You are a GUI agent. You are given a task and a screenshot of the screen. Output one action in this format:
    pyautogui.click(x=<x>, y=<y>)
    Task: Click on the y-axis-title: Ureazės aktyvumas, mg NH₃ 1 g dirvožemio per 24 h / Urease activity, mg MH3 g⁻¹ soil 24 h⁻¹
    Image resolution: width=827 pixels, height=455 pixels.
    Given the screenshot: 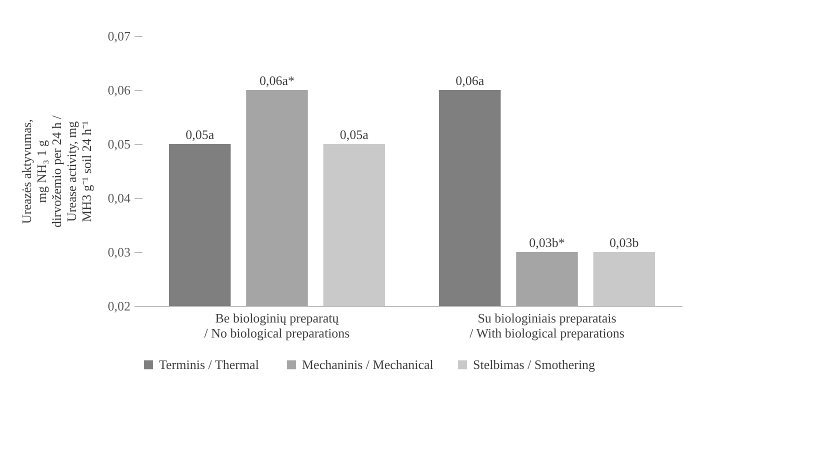 What is the action you would take?
    pyautogui.click(x=56, y=171)
    